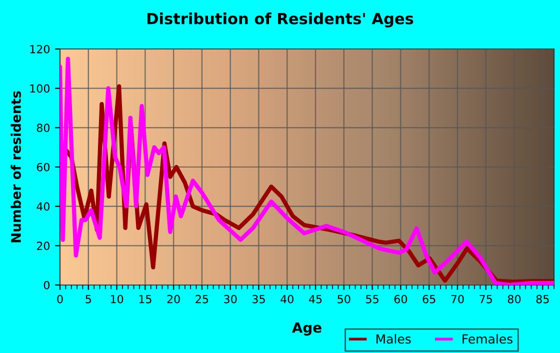  Describe the element at coordinates (15, 166) in the screenshot. I see `y-axis-title: Number of residents` at that location.